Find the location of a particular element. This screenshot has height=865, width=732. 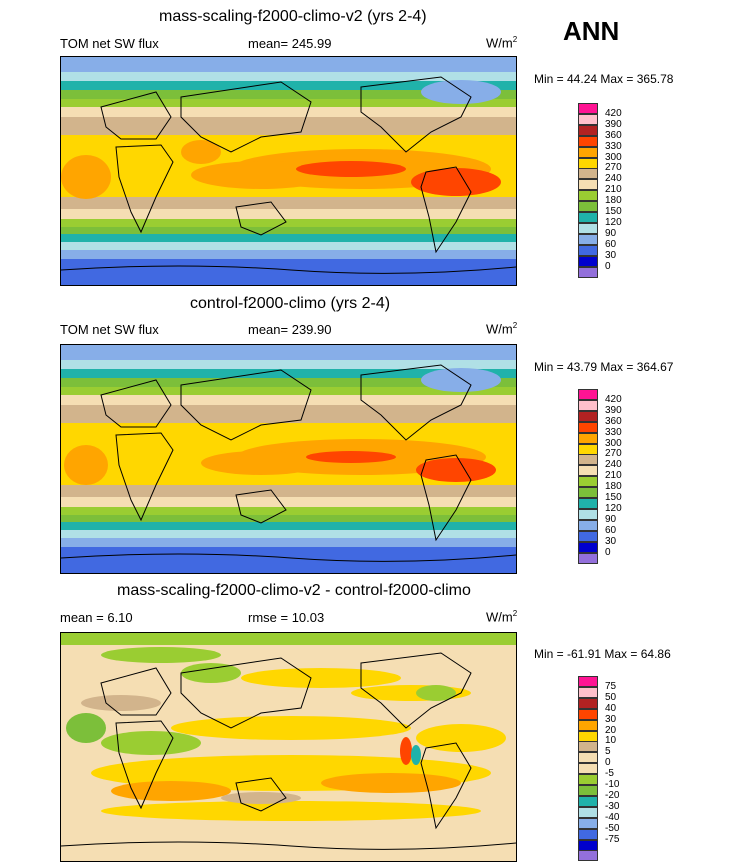

colorbar-tick-label: 75 is located at coordinates (611, 686).